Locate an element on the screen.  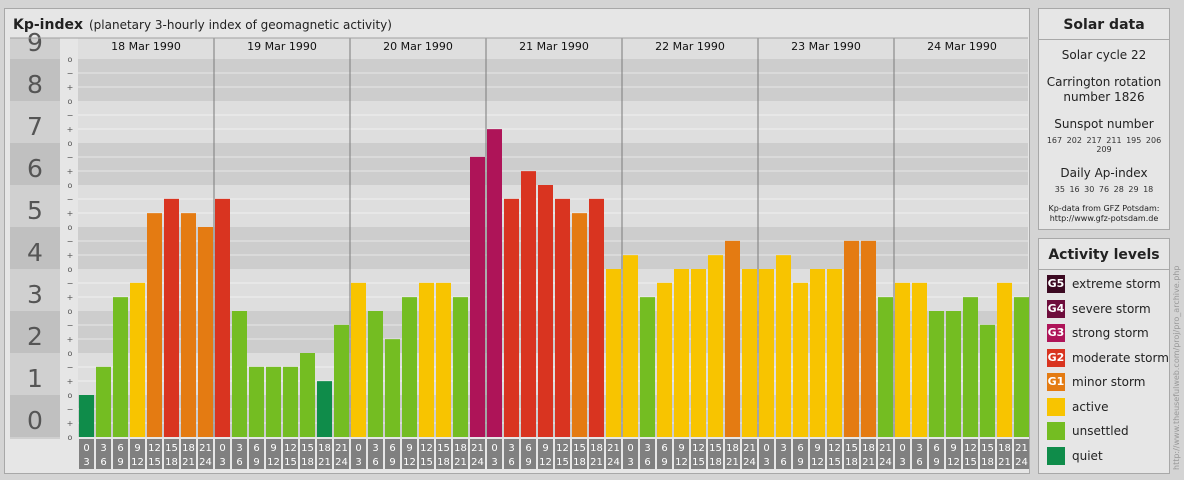
ap-index-values: 35 16 30 76 28 29 18 is located at coordinates (1104, 189).